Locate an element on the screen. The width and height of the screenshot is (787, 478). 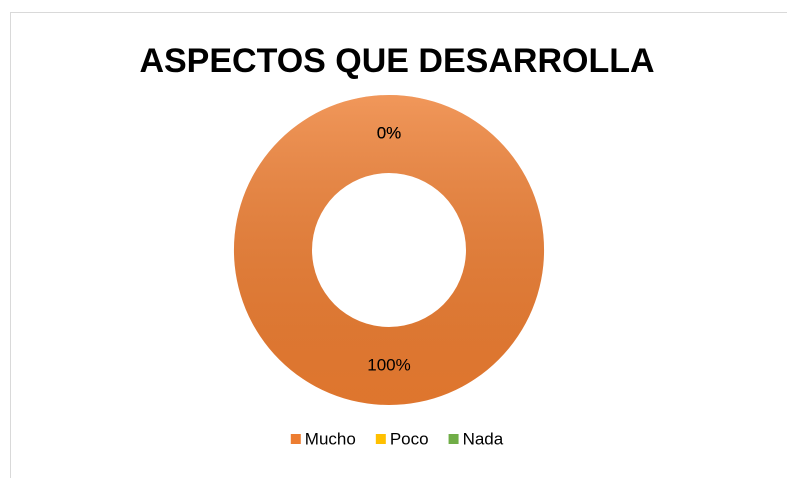
legend-label: Poco is located at coordinates (409, 438).